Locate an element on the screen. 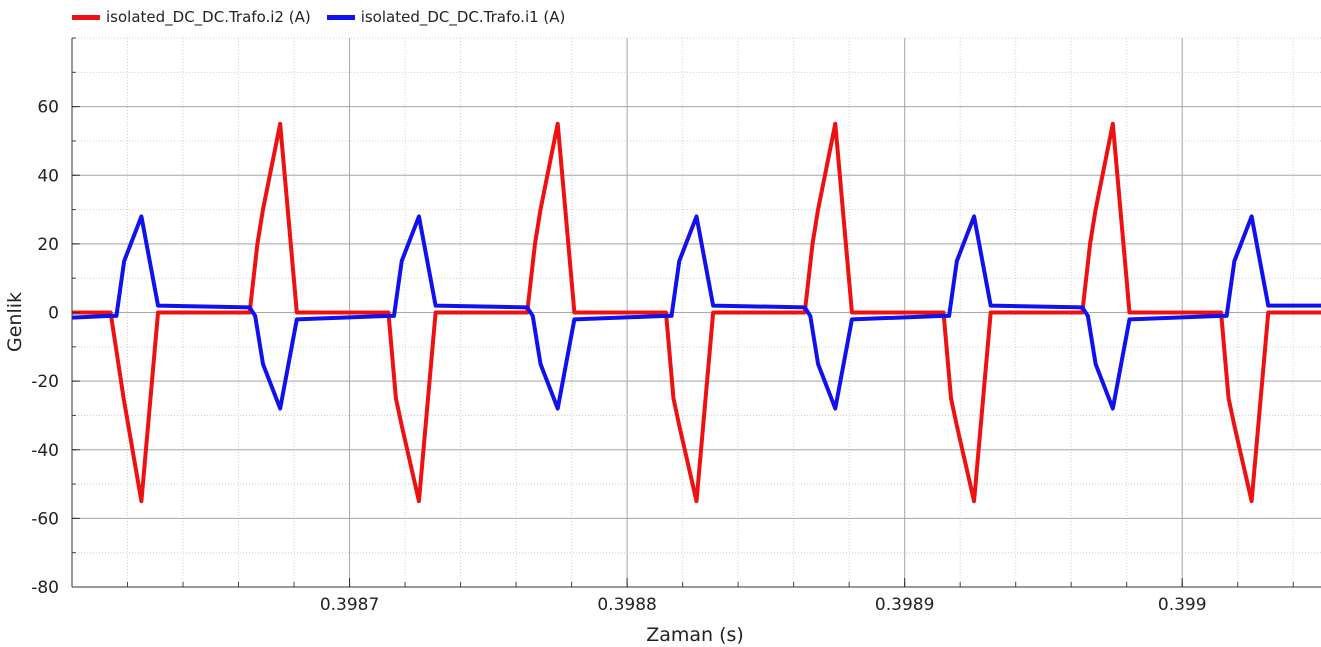 The width and height of the screenshot is (1321, 647). y-tick-label: 20 is located at coordinates (48, 245).